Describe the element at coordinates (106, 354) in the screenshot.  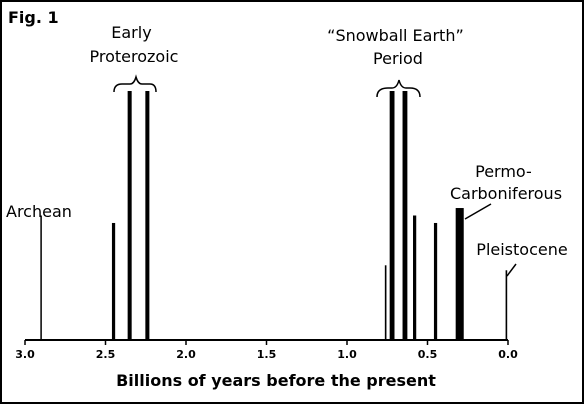
I see `x-tick-label-1: 2.5` at that location.